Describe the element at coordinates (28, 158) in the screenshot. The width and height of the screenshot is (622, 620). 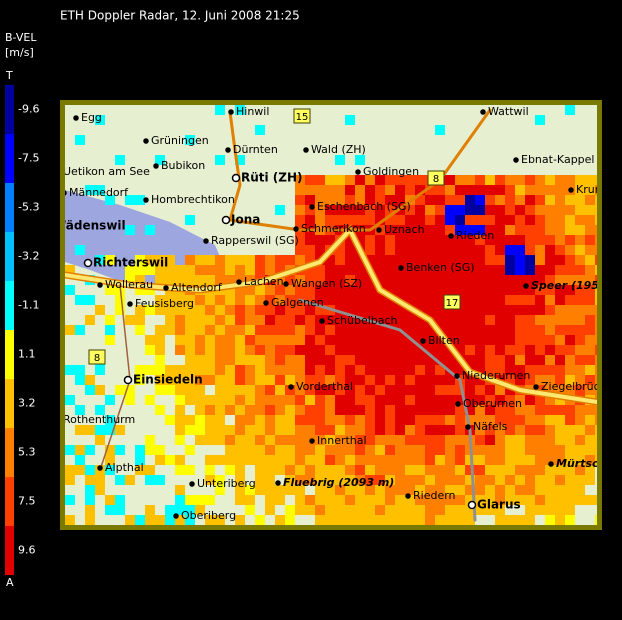
I see `legend-label: -7.5` at that location.